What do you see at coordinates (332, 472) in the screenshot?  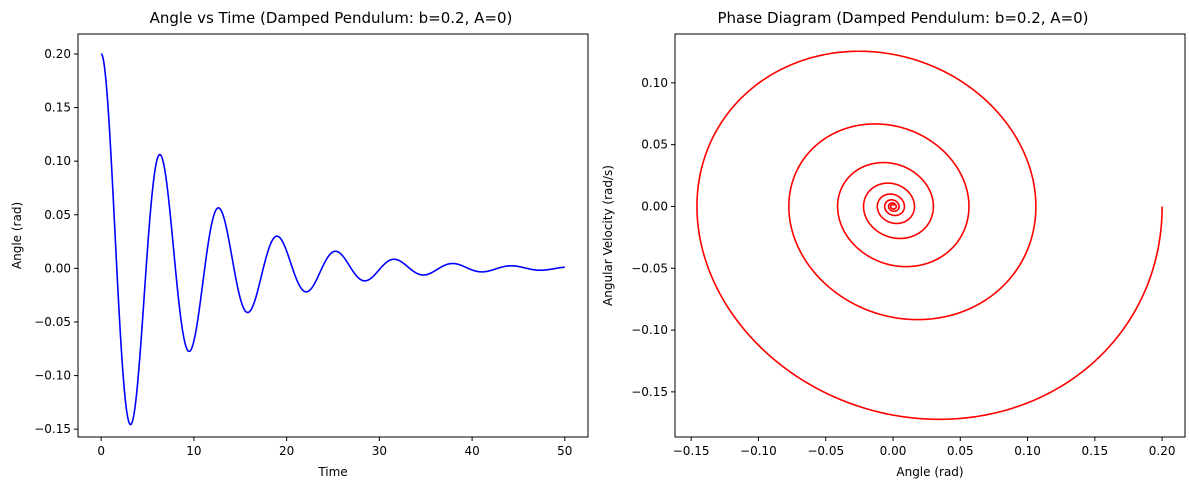 I see `x-axis-label: Time` at bounding box center [332, 472].